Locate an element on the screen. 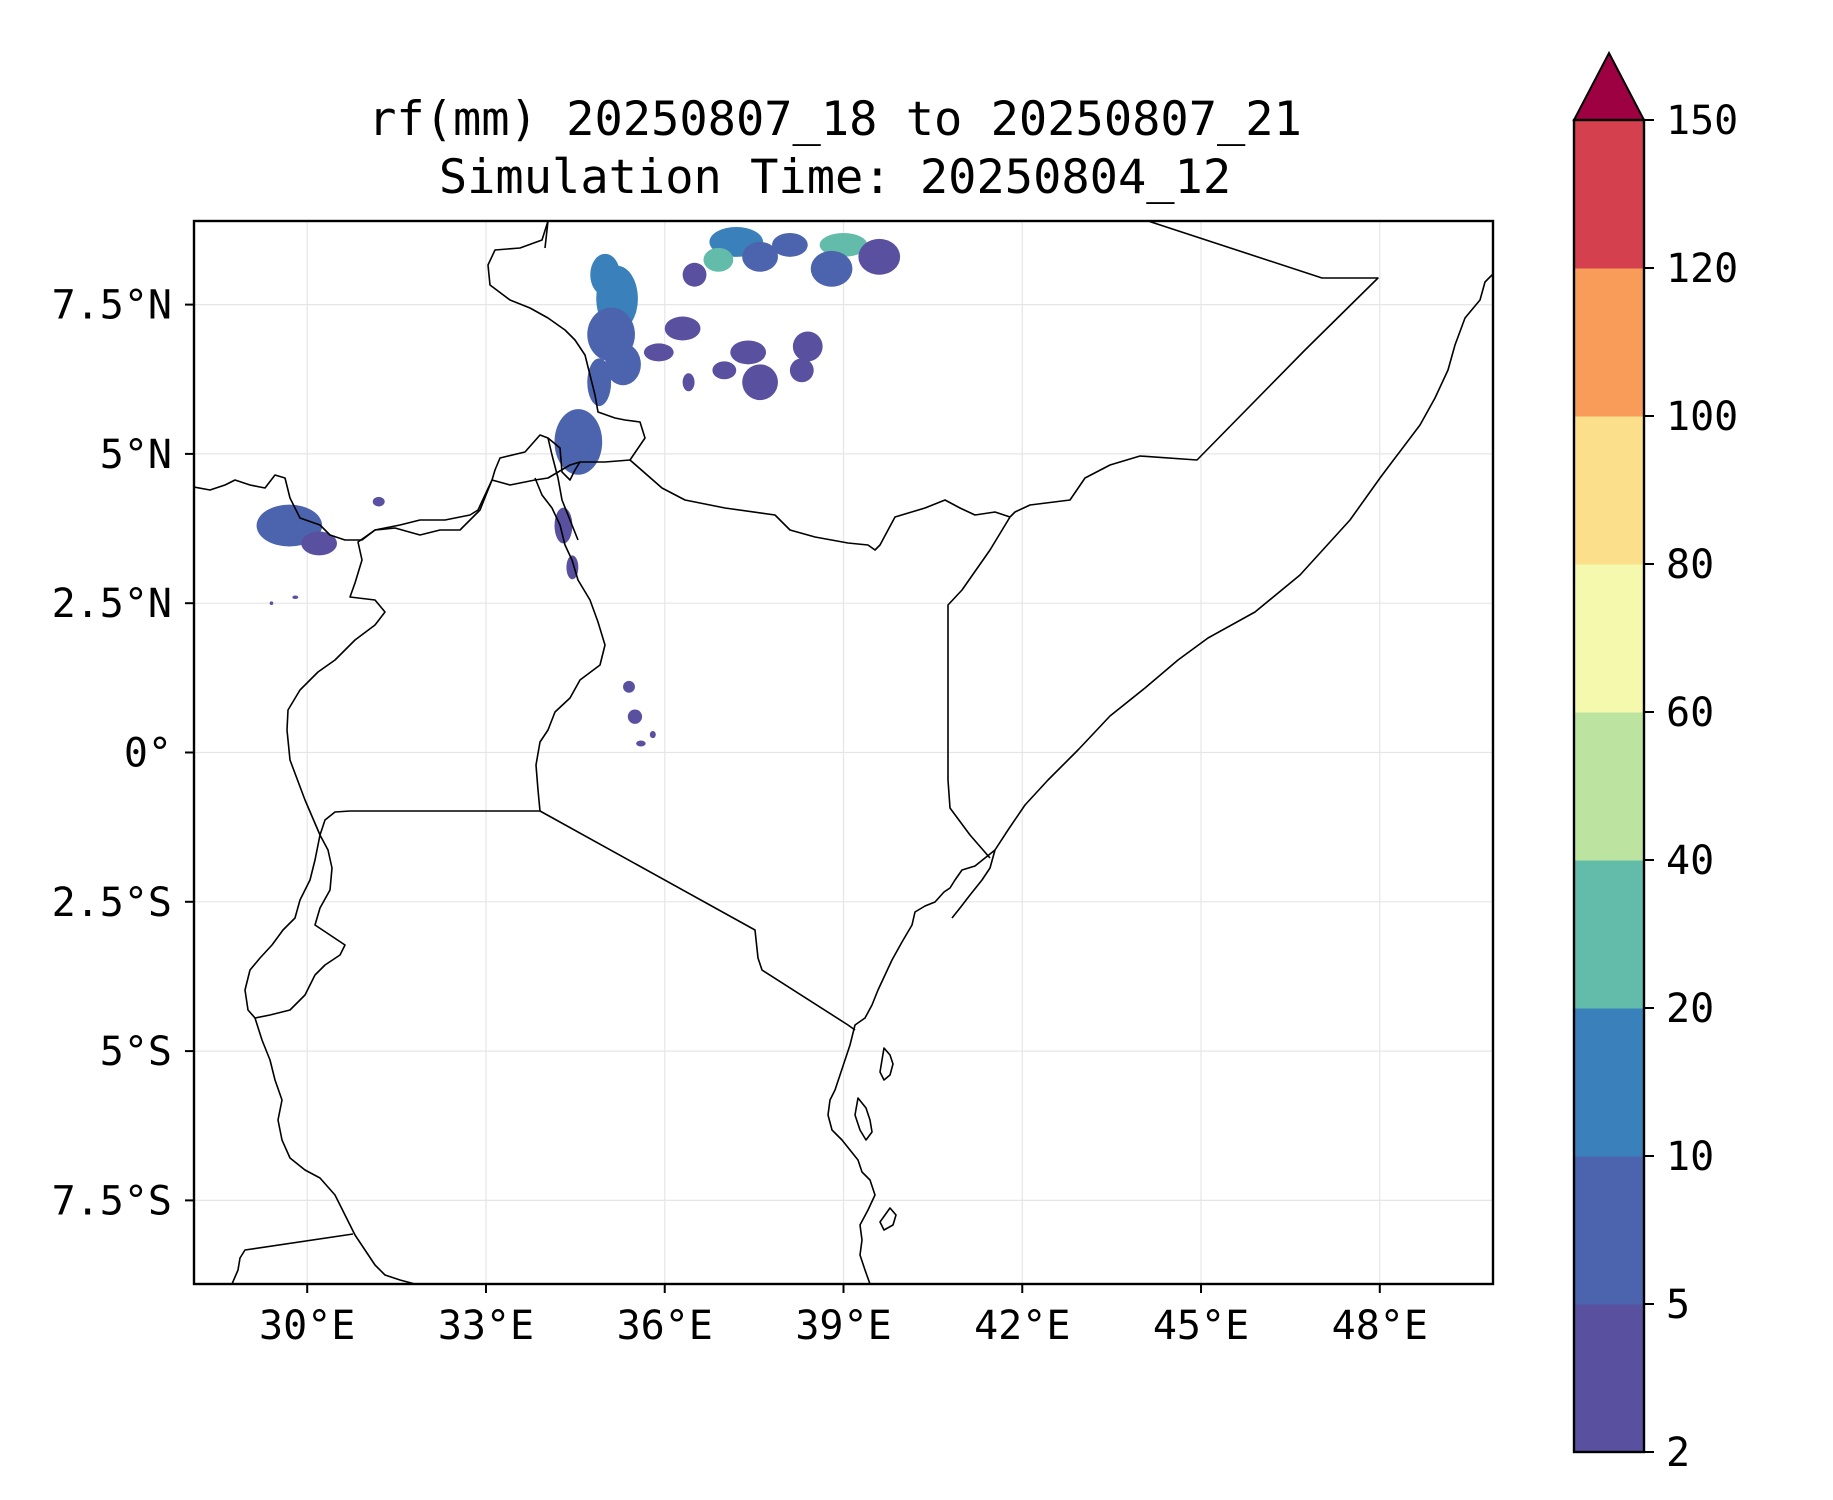 The width and height of the screenshot is (1833, 1500). lake-tanganyika-shore is located at coordinates (335, 1150).